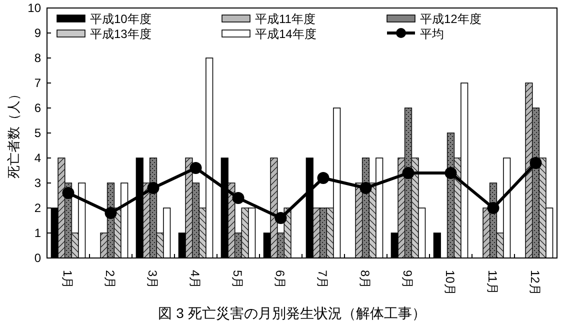 This screenshot has height=327, width=567. Describe the element at coordinates (451, 19) in the screenshot. I see `legend-label: 平成12年度` at that location.